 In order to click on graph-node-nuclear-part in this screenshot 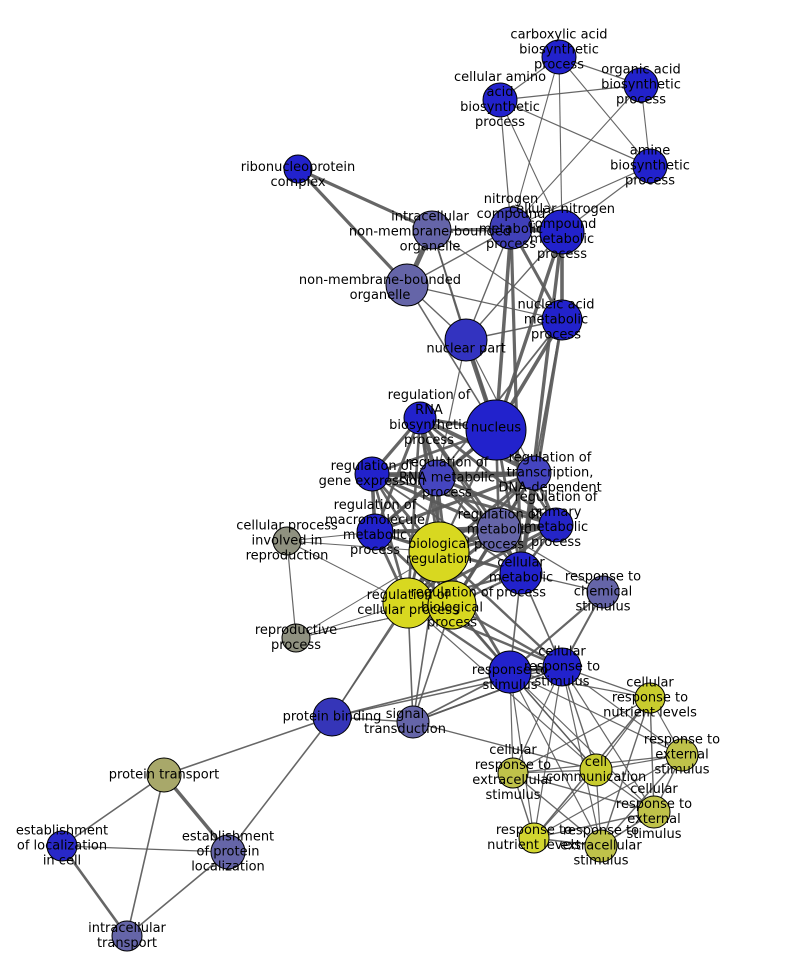, I will do `click(466, 340)`.